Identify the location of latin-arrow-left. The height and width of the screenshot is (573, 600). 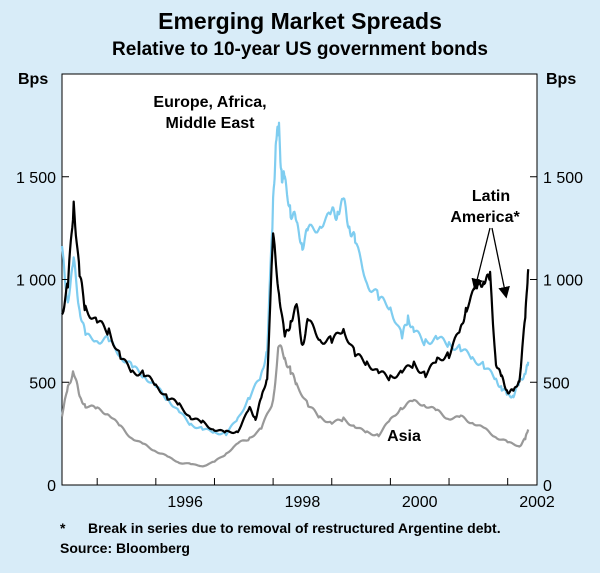
(481, 259).